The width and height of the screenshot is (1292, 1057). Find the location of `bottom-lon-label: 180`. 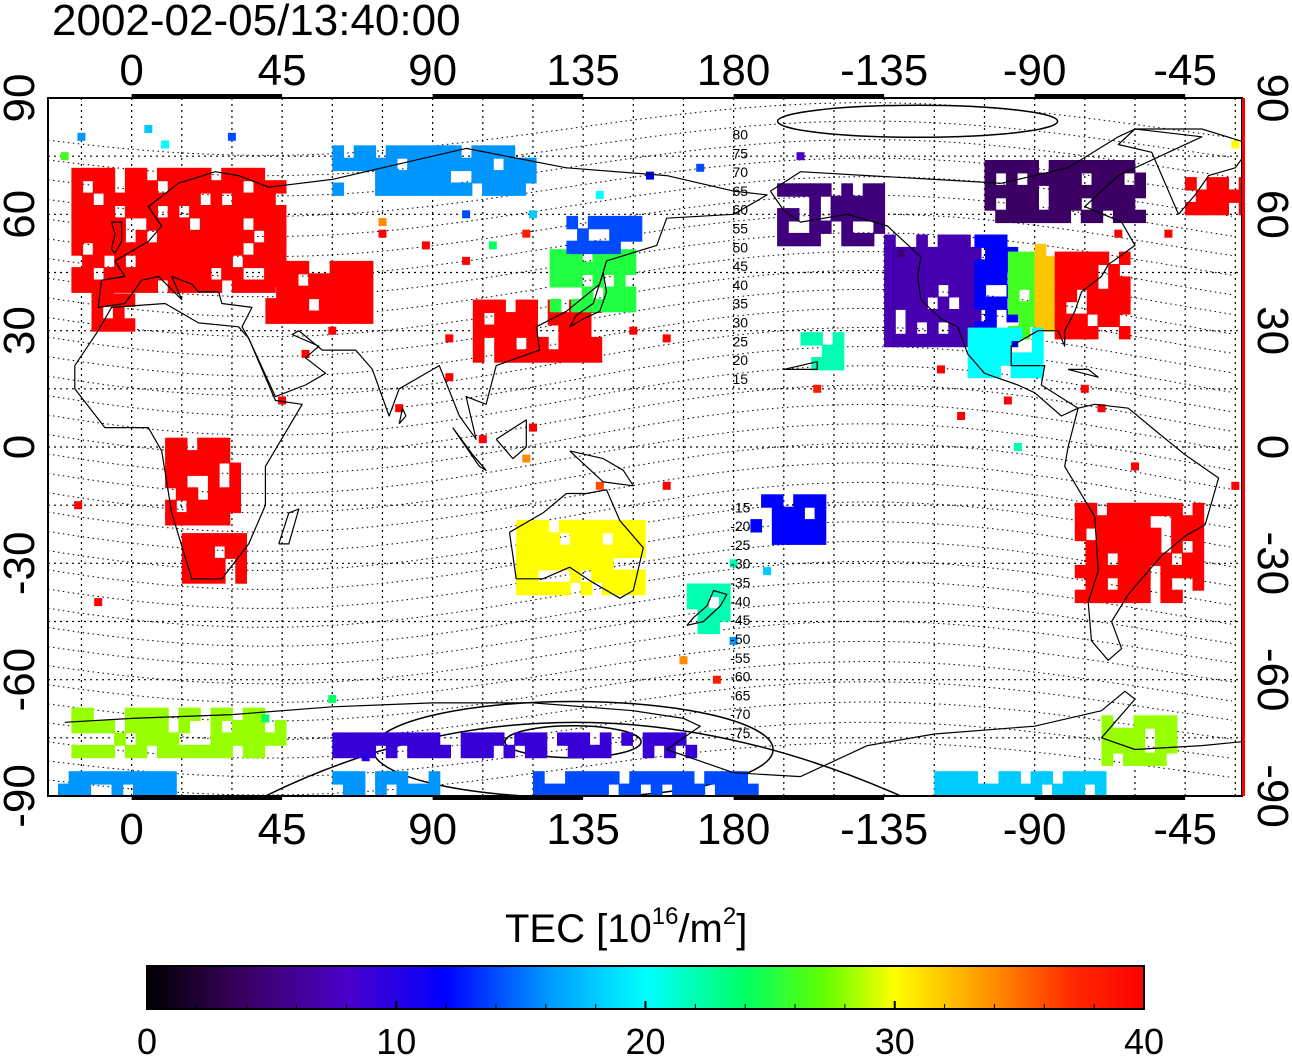

bottom-lon-label: 180 is located at coordinates (733, 829).